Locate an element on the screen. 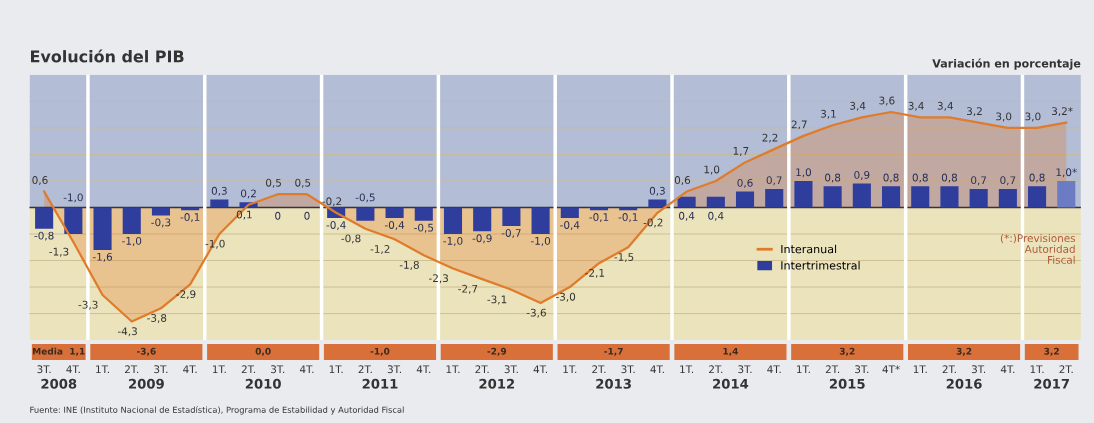  data-label: -0,4 is located at coordinates (570, 225).